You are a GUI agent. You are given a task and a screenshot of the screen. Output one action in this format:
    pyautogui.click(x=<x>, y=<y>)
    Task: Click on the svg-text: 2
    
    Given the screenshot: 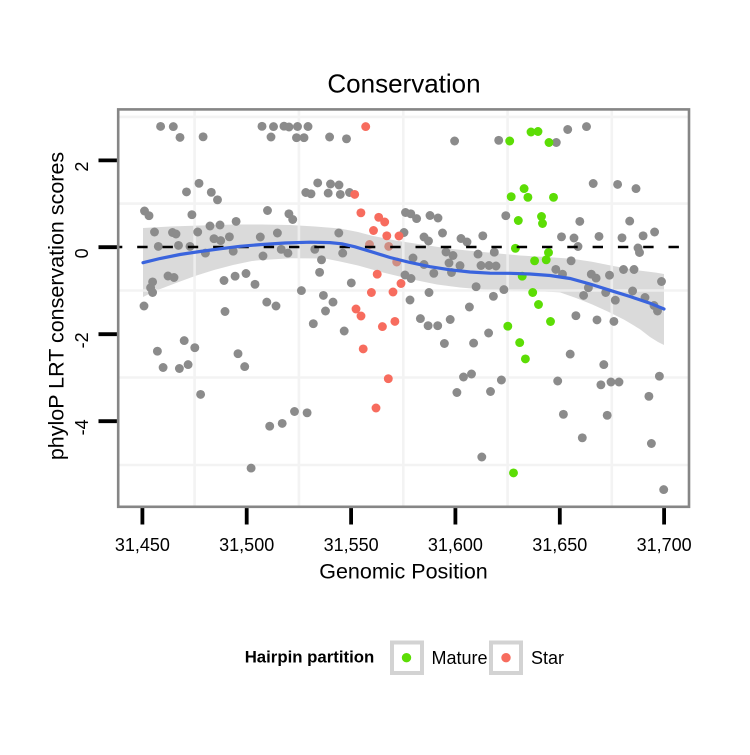 What is the action you would take?
    pyautogui.click(x=82, y=167)
    